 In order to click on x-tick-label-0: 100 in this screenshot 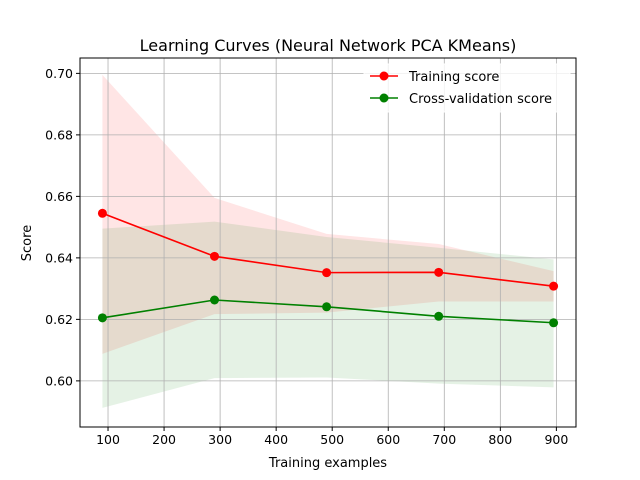, I will do `click(108, 439)`.